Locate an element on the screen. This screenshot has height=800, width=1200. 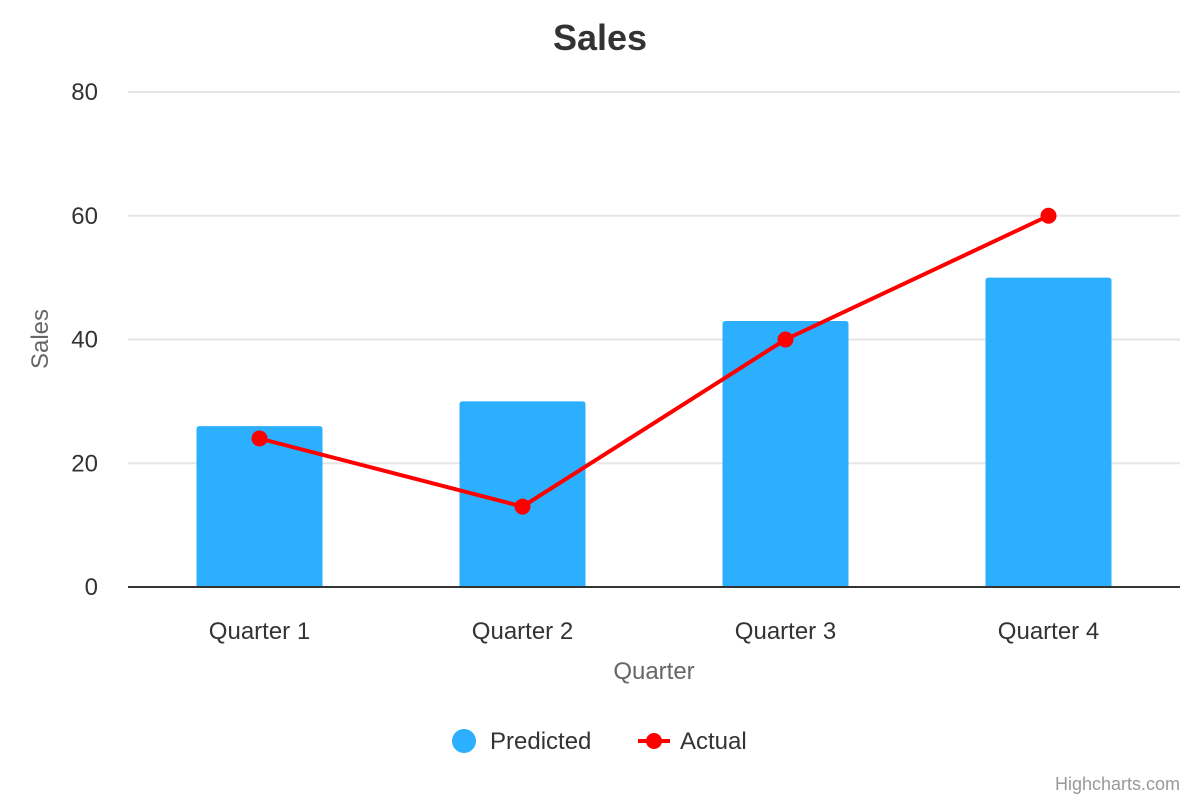
y-axis-title: Sales is located at coordinates (40, 339).